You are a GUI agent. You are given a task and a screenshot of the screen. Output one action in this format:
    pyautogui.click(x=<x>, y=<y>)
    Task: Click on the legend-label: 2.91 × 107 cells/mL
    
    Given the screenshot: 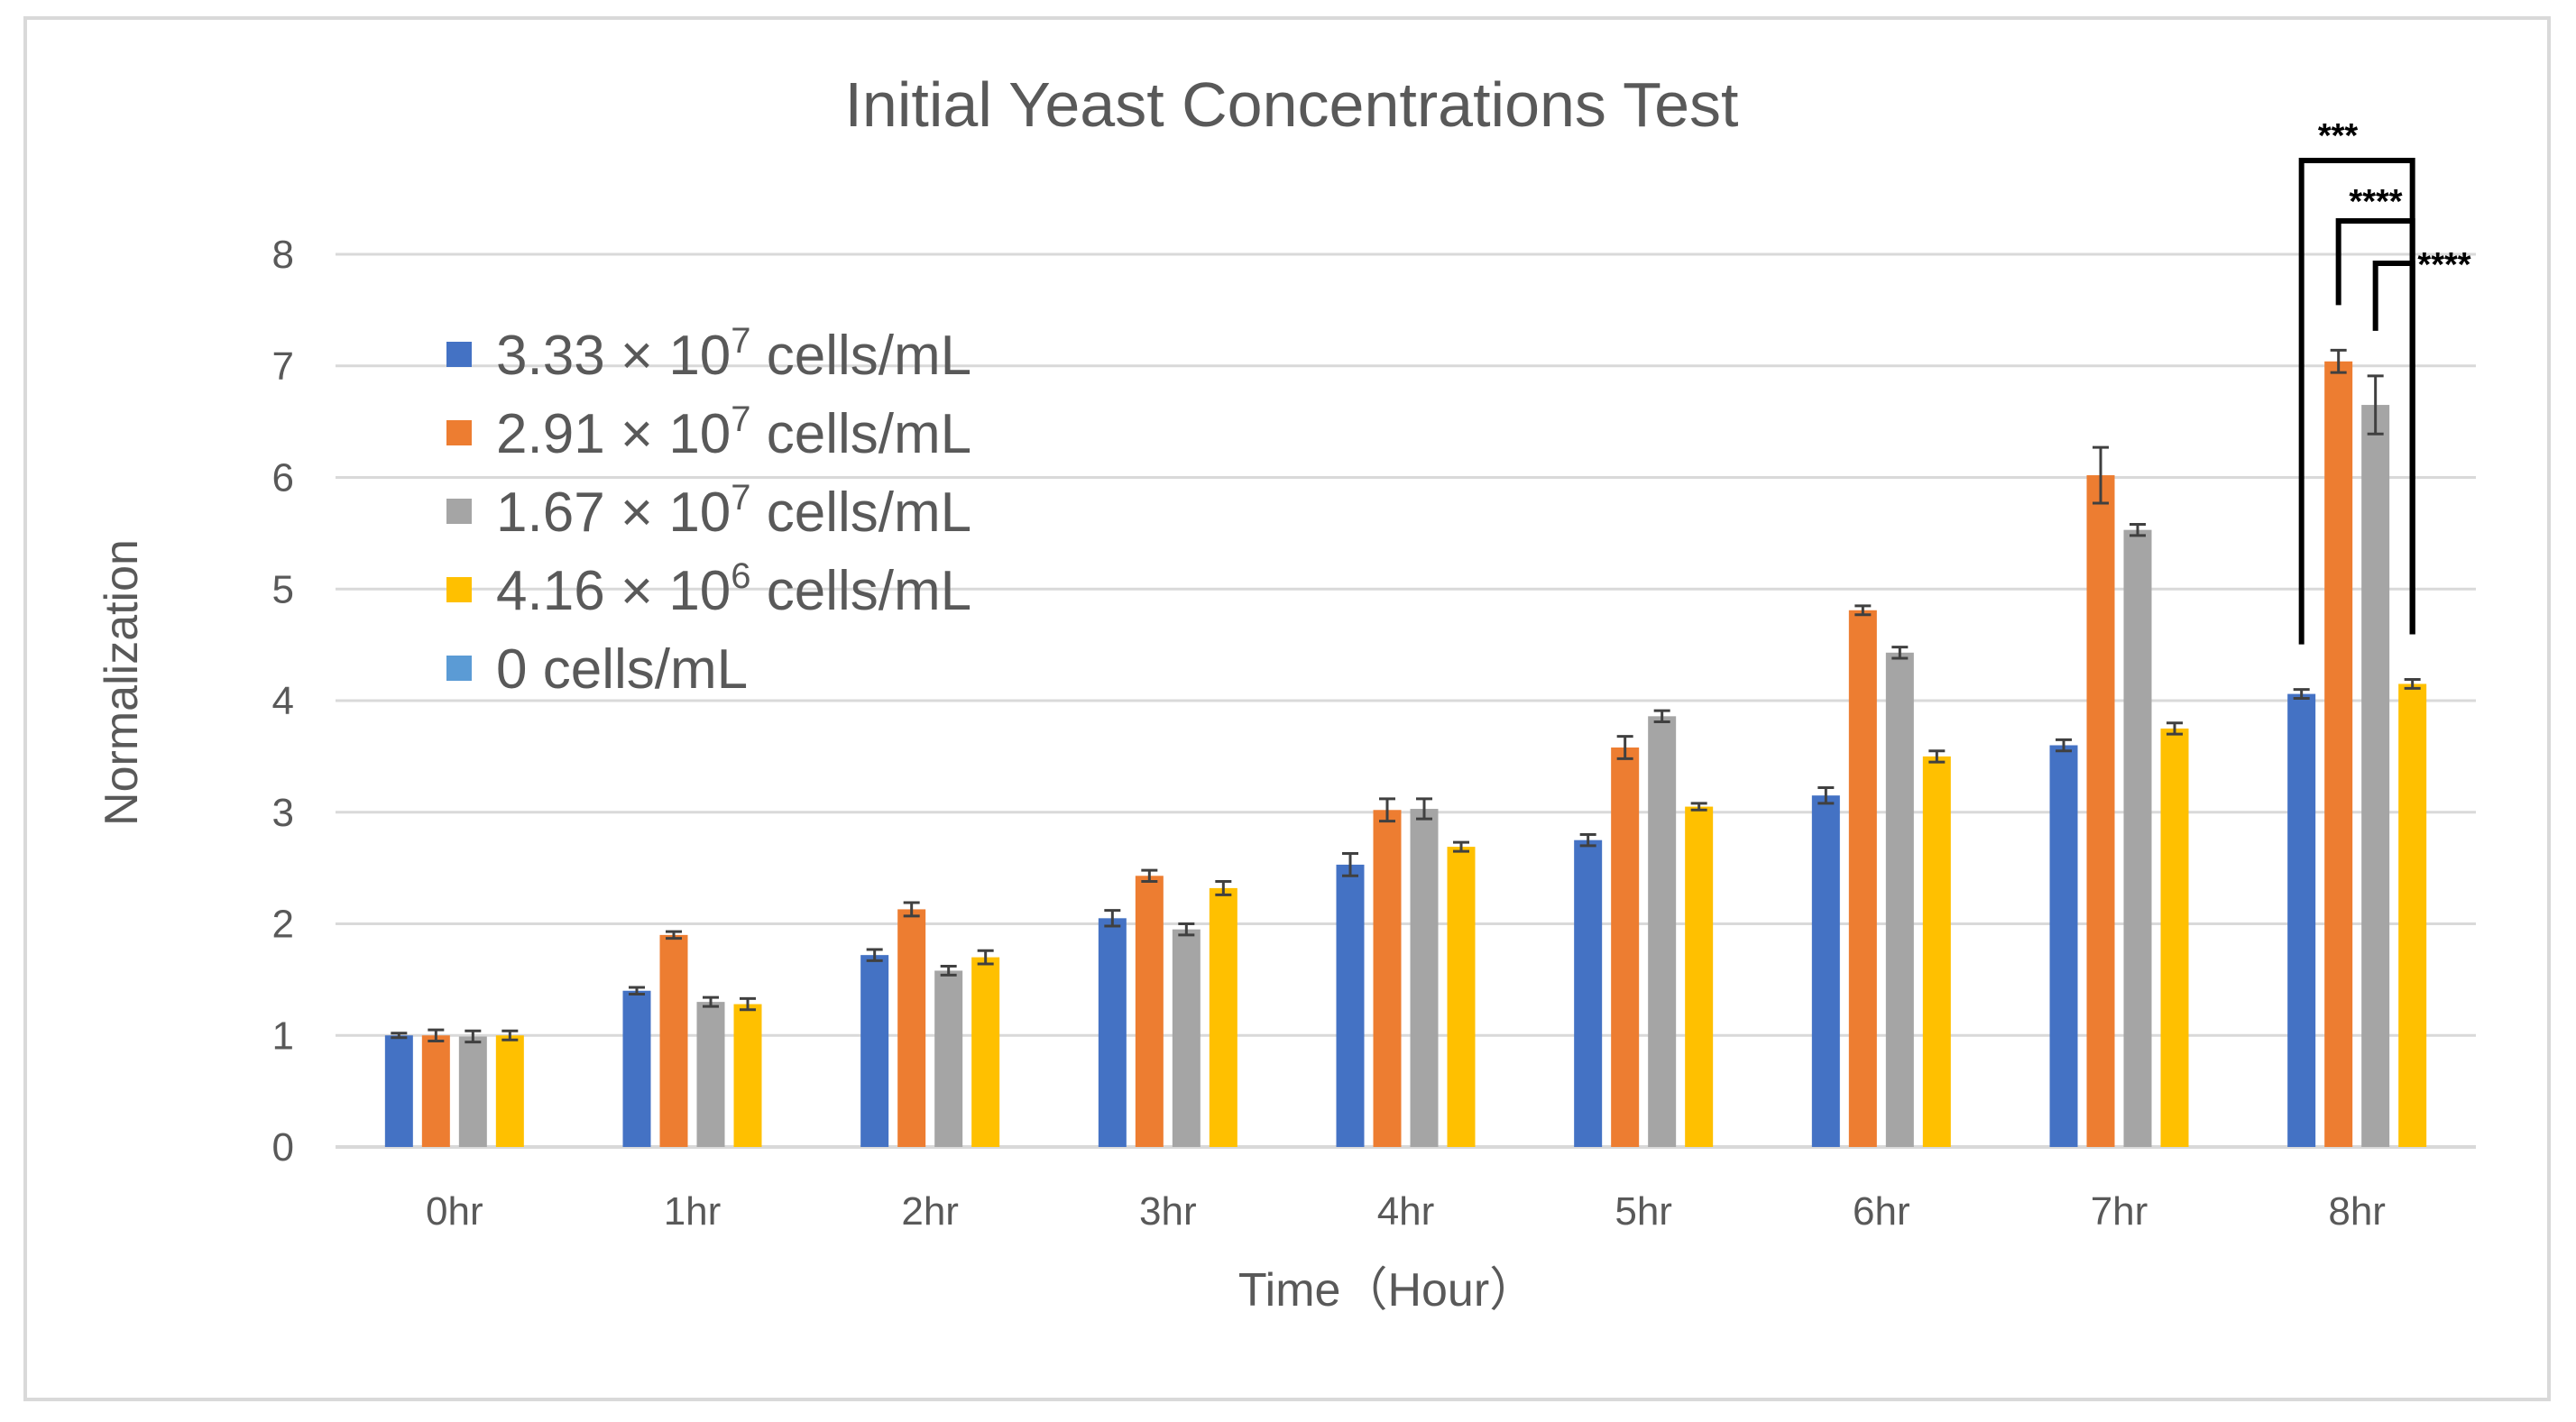 What is the action you would take?
    pyautogui.click(x=733, y=432)
    